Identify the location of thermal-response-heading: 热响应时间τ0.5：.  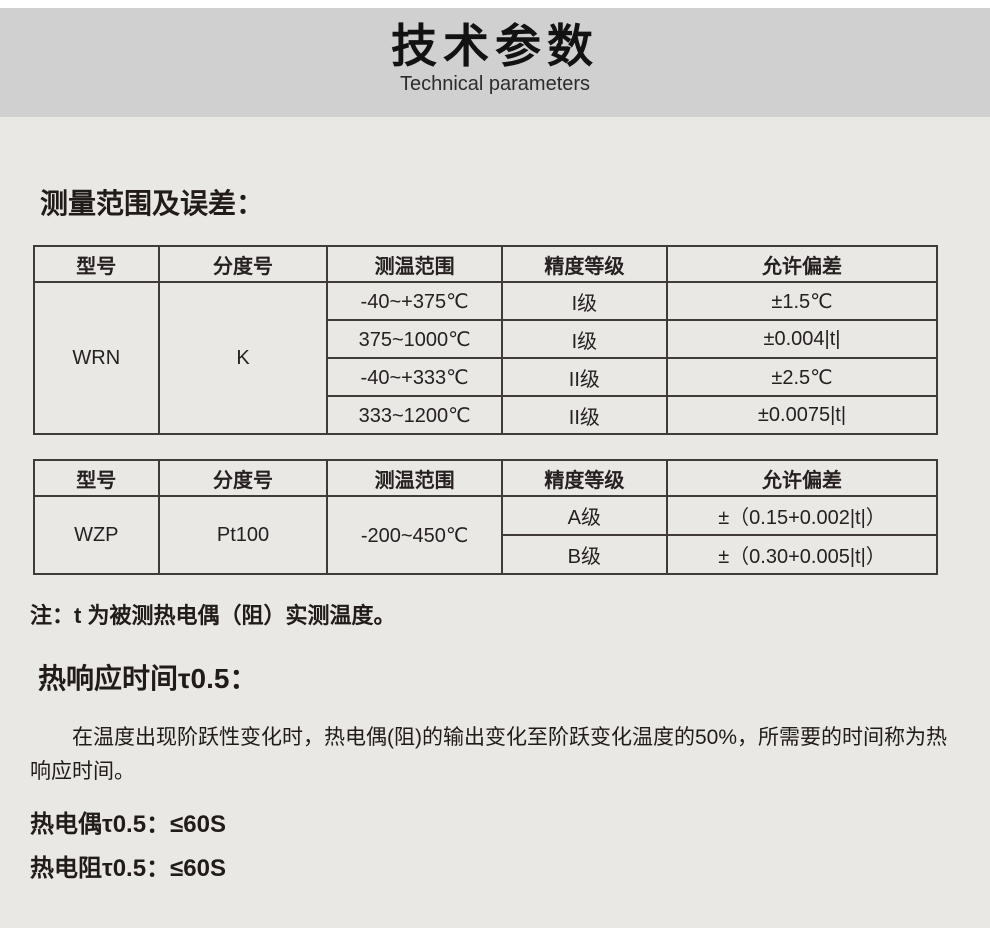
(148, 678).